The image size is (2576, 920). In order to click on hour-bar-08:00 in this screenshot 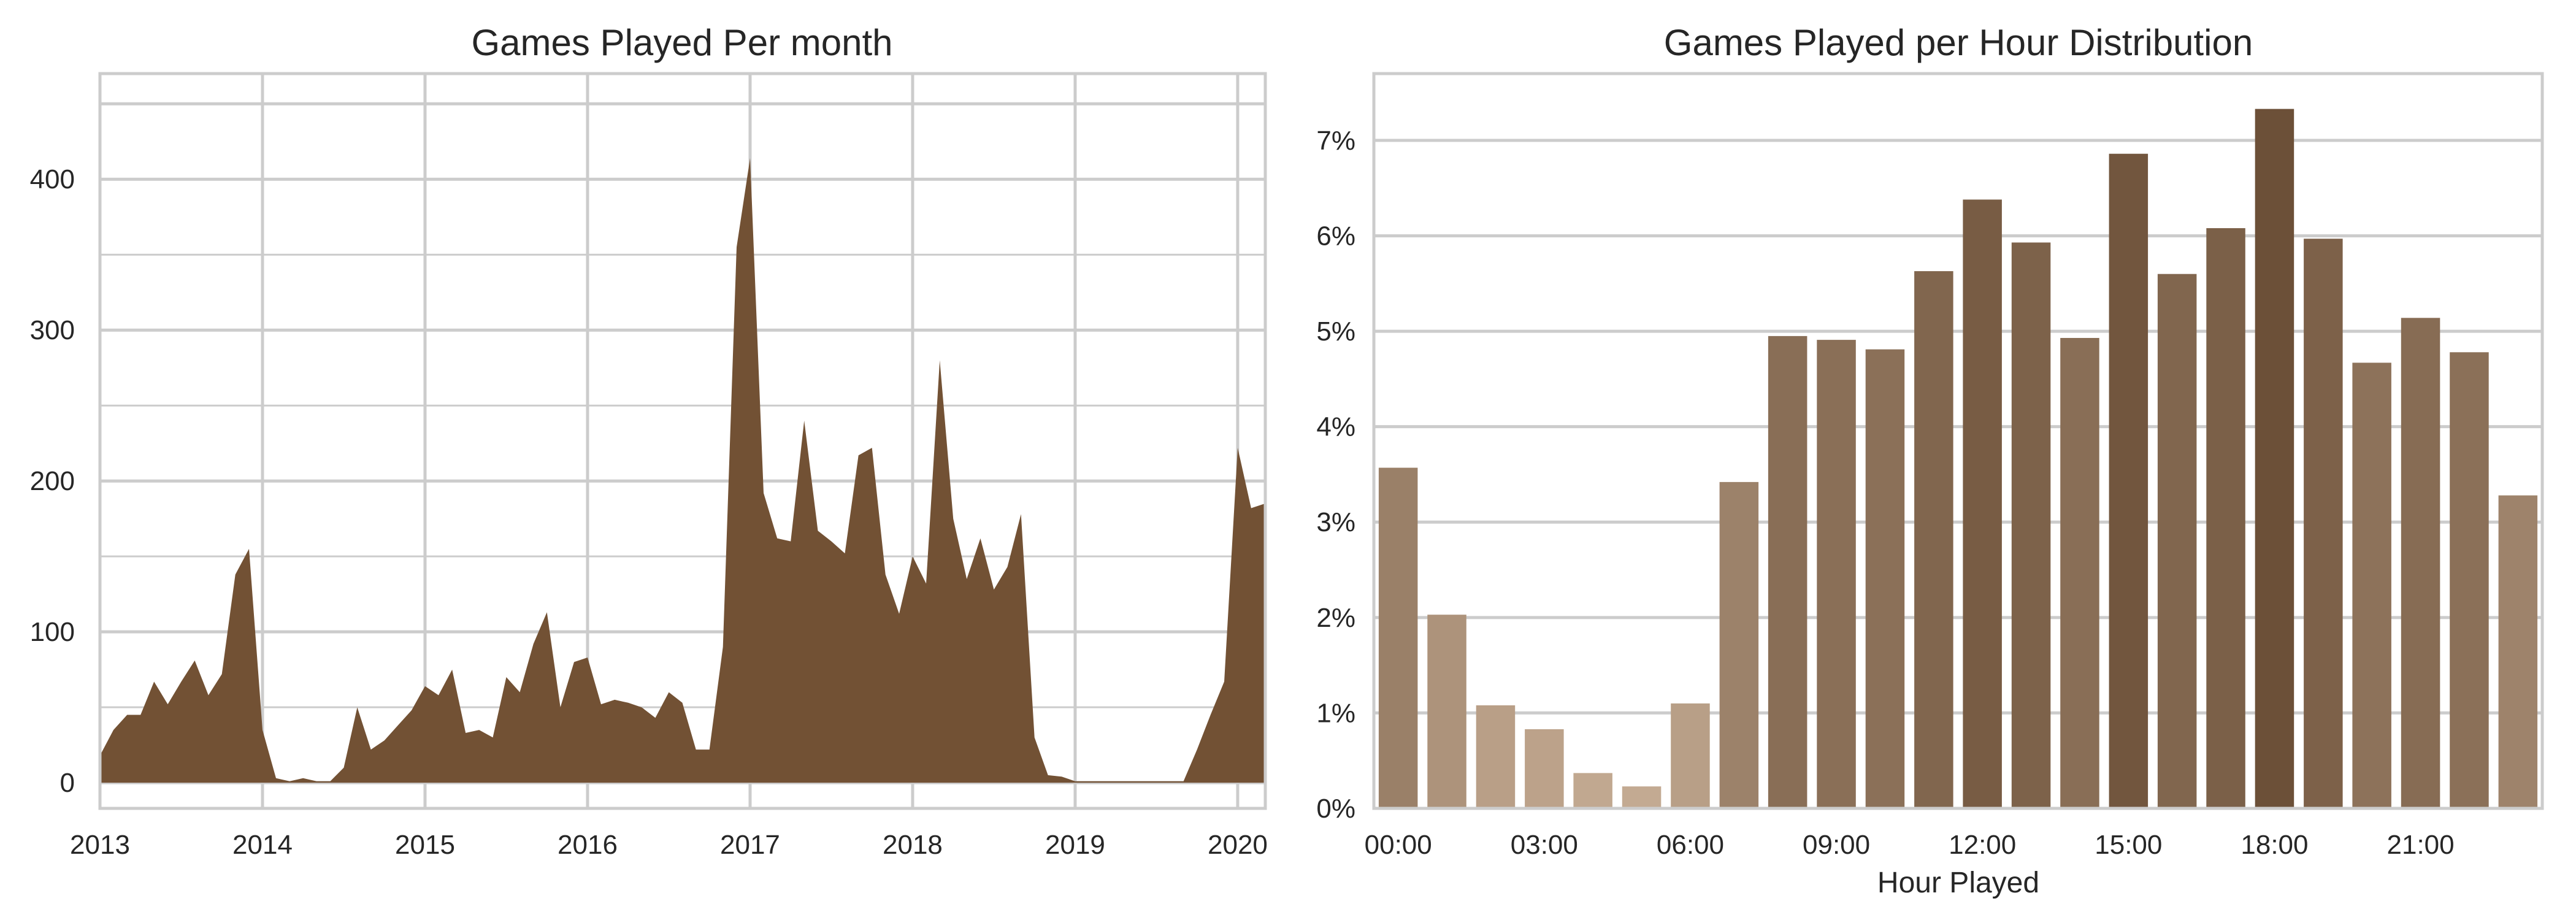, I will do `click(1787, 571)`.